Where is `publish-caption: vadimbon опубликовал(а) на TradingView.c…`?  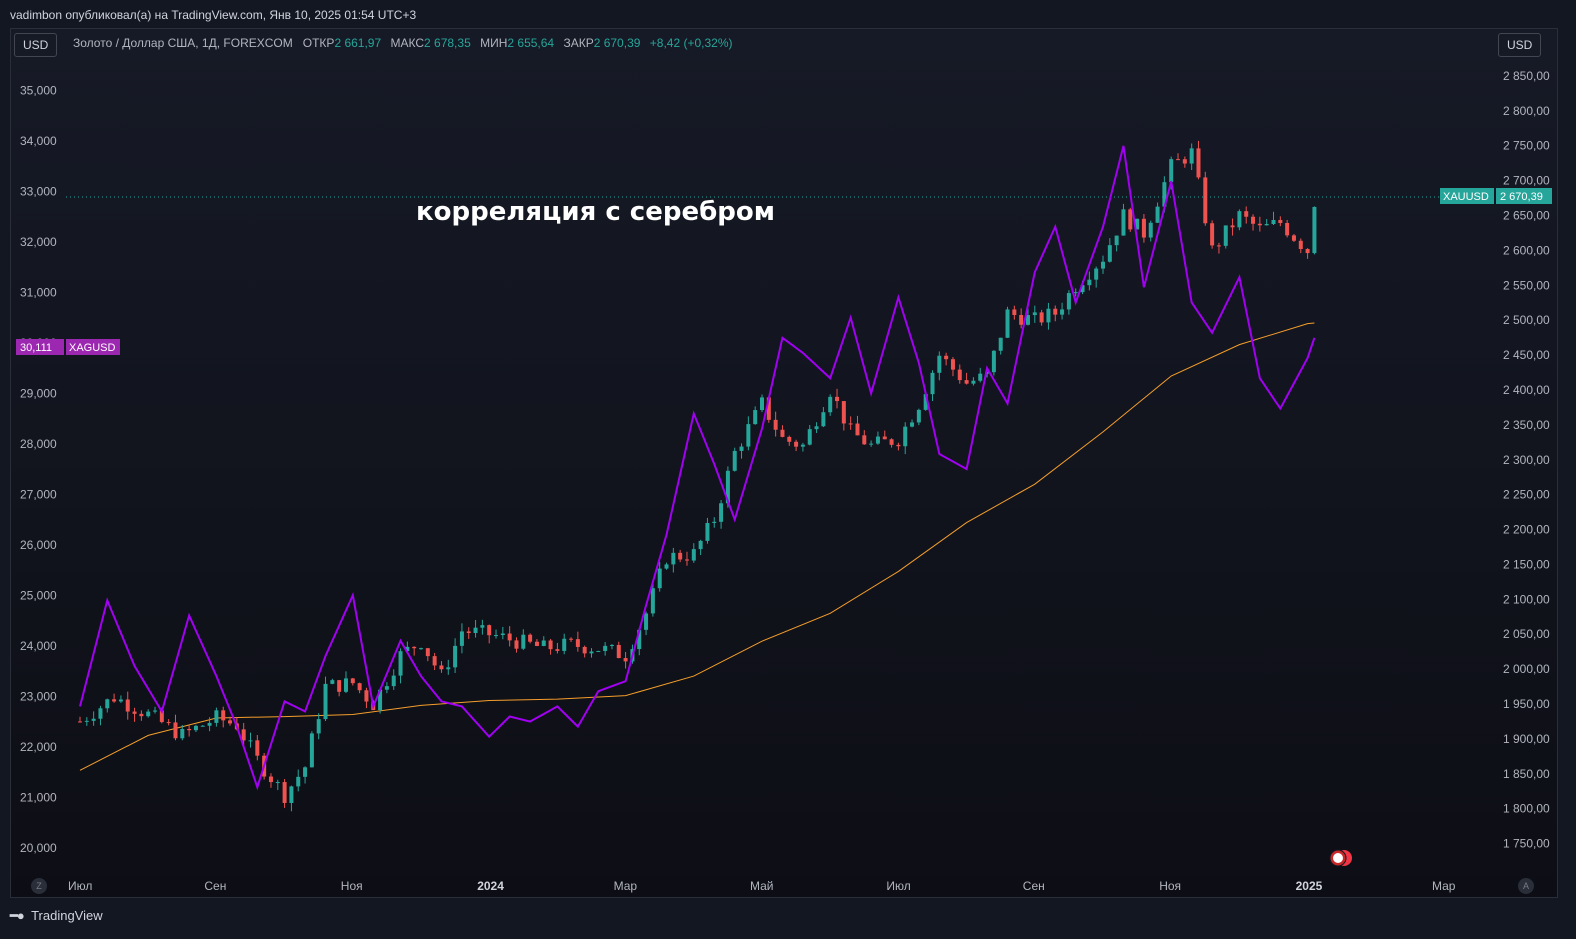 publish-caption: vadimbon опубликовал(а) на TradingView.c… is located at coordinates (213, 15).